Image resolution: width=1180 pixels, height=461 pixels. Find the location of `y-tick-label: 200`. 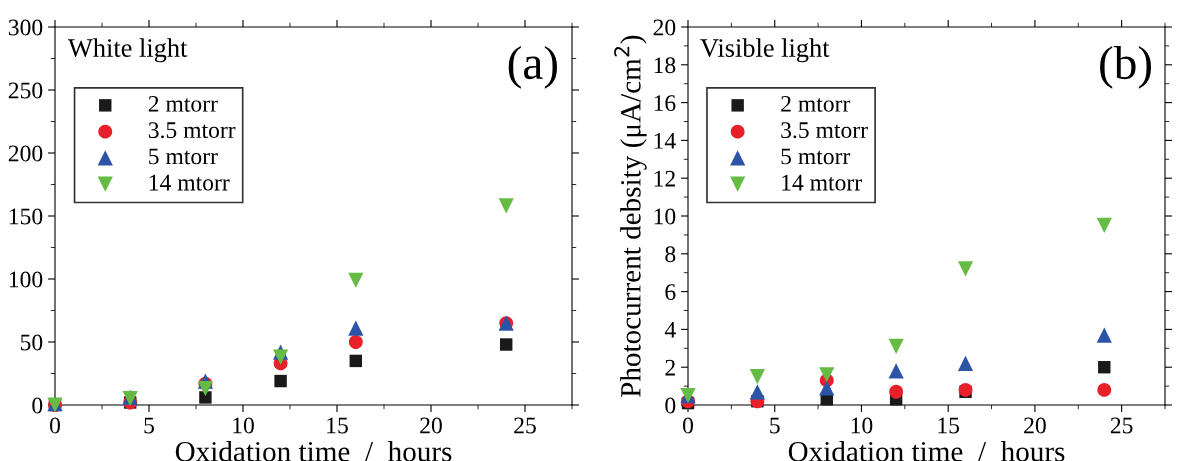

y-tick-label: 200 is located at coordinates (25, 153).